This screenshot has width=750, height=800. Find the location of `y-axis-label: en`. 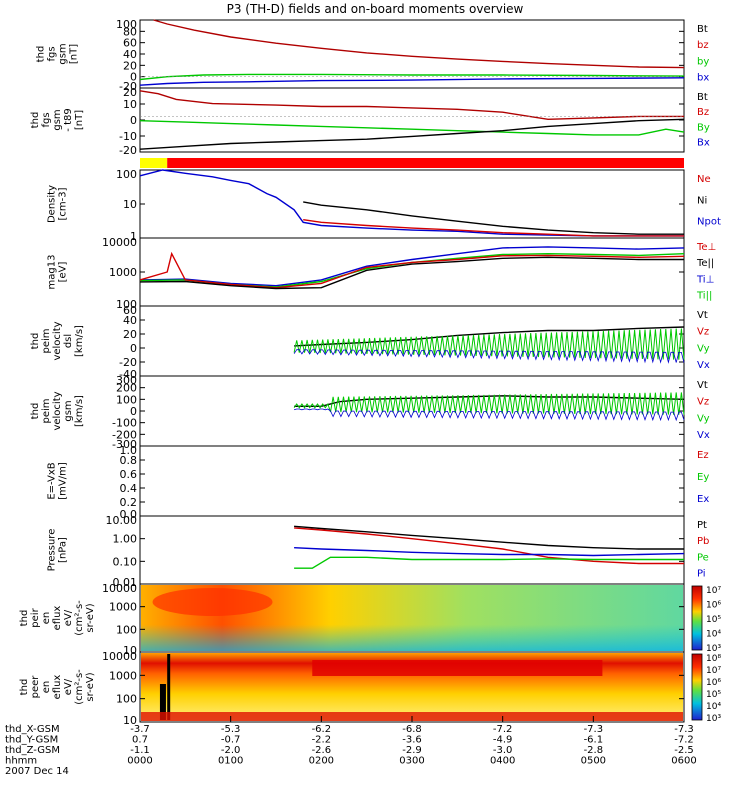

y-axis-label: en is located at coordinates (46, 687).